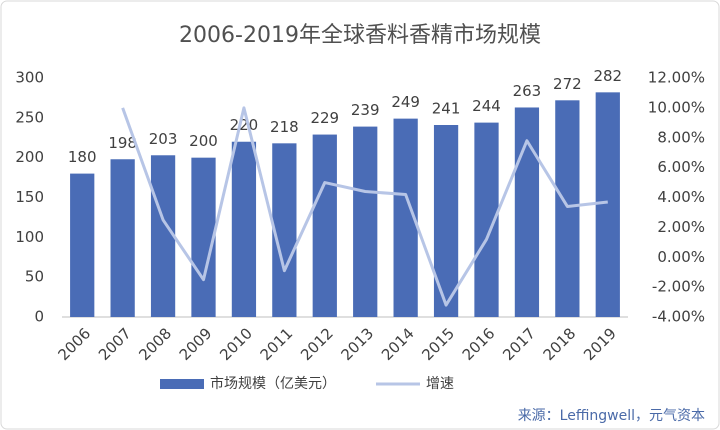 The width and height of the screenshot is (720, 430). I want to click on data-label: 180, so click(82, 157).